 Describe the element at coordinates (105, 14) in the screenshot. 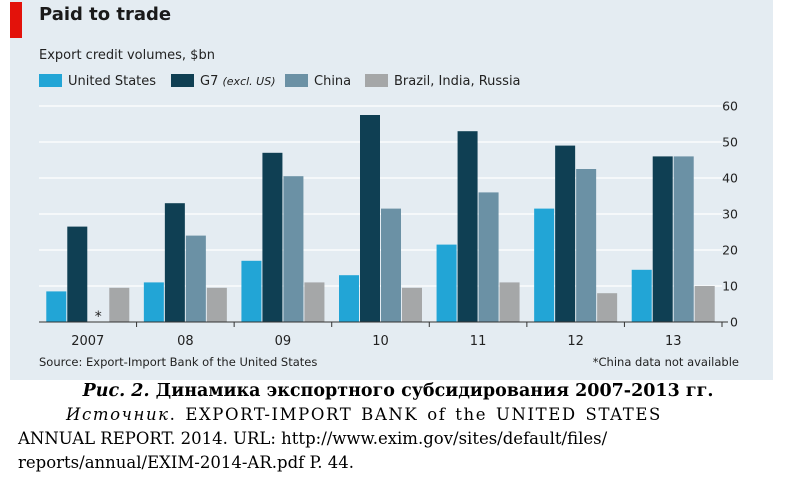

I see `chart-title: Paid to trade` at that location.